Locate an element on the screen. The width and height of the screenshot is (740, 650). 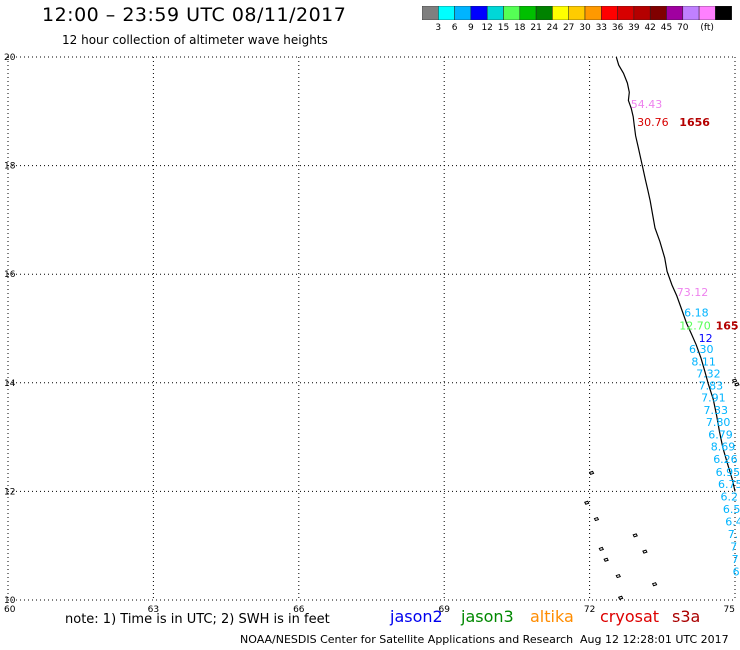
y-tick-label: 18 is located at coordinates (10, 167).